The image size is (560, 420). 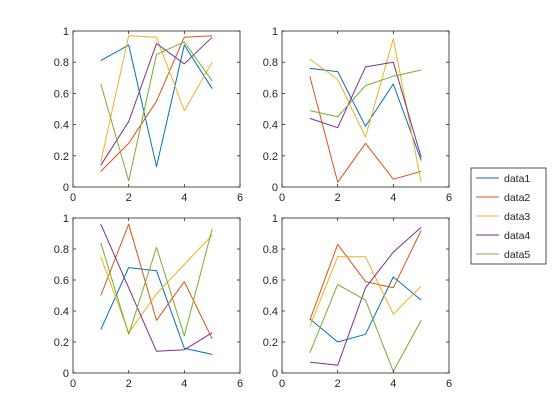 I want to click on legend-label-data5: data5, so click(x=517, y=255).